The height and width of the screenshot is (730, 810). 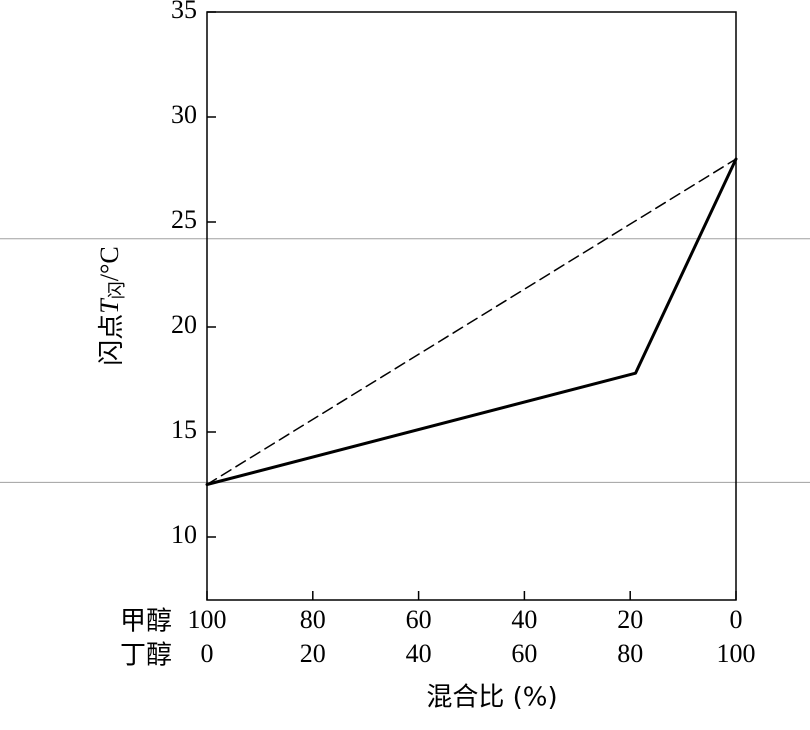 I want to click on y-tick-label: 30, so click(x=184, y=114).